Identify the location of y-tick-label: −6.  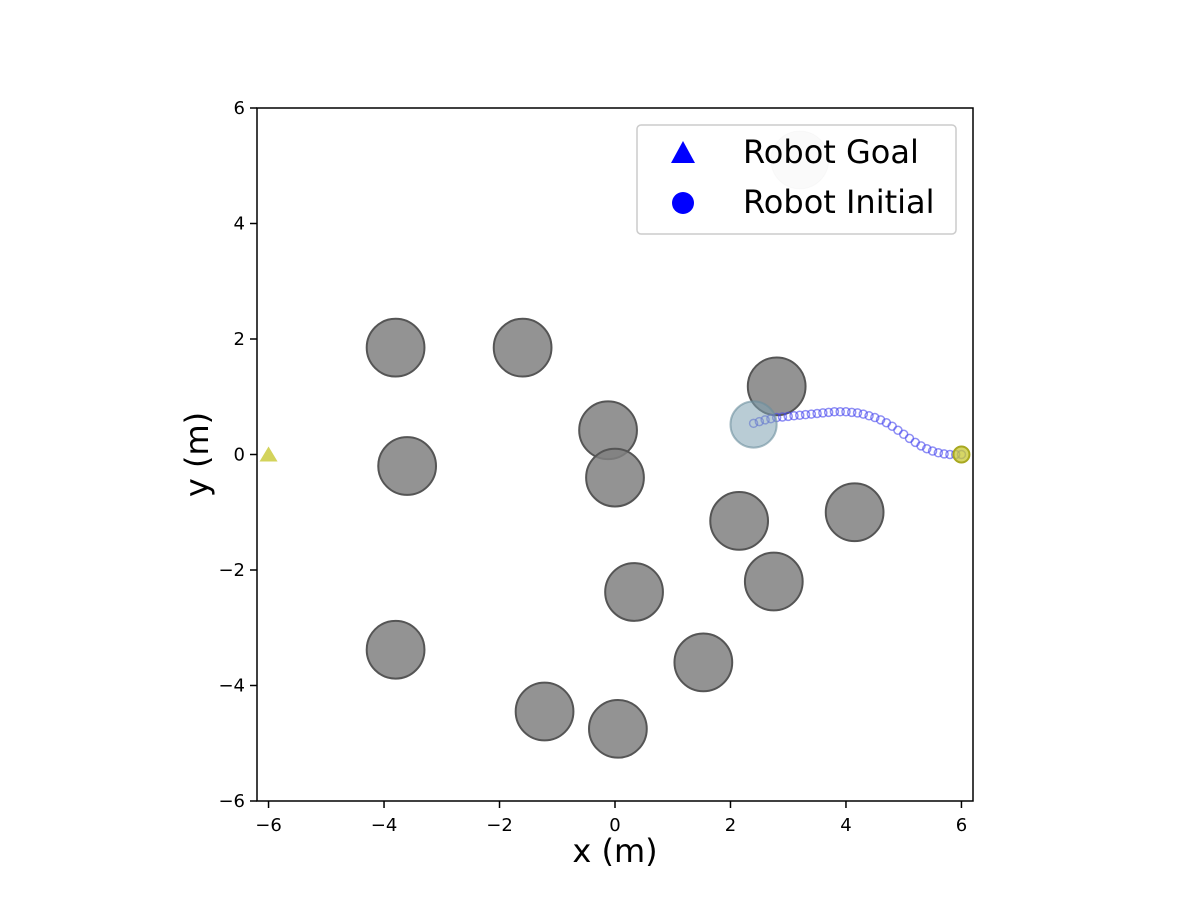
(231, 801).